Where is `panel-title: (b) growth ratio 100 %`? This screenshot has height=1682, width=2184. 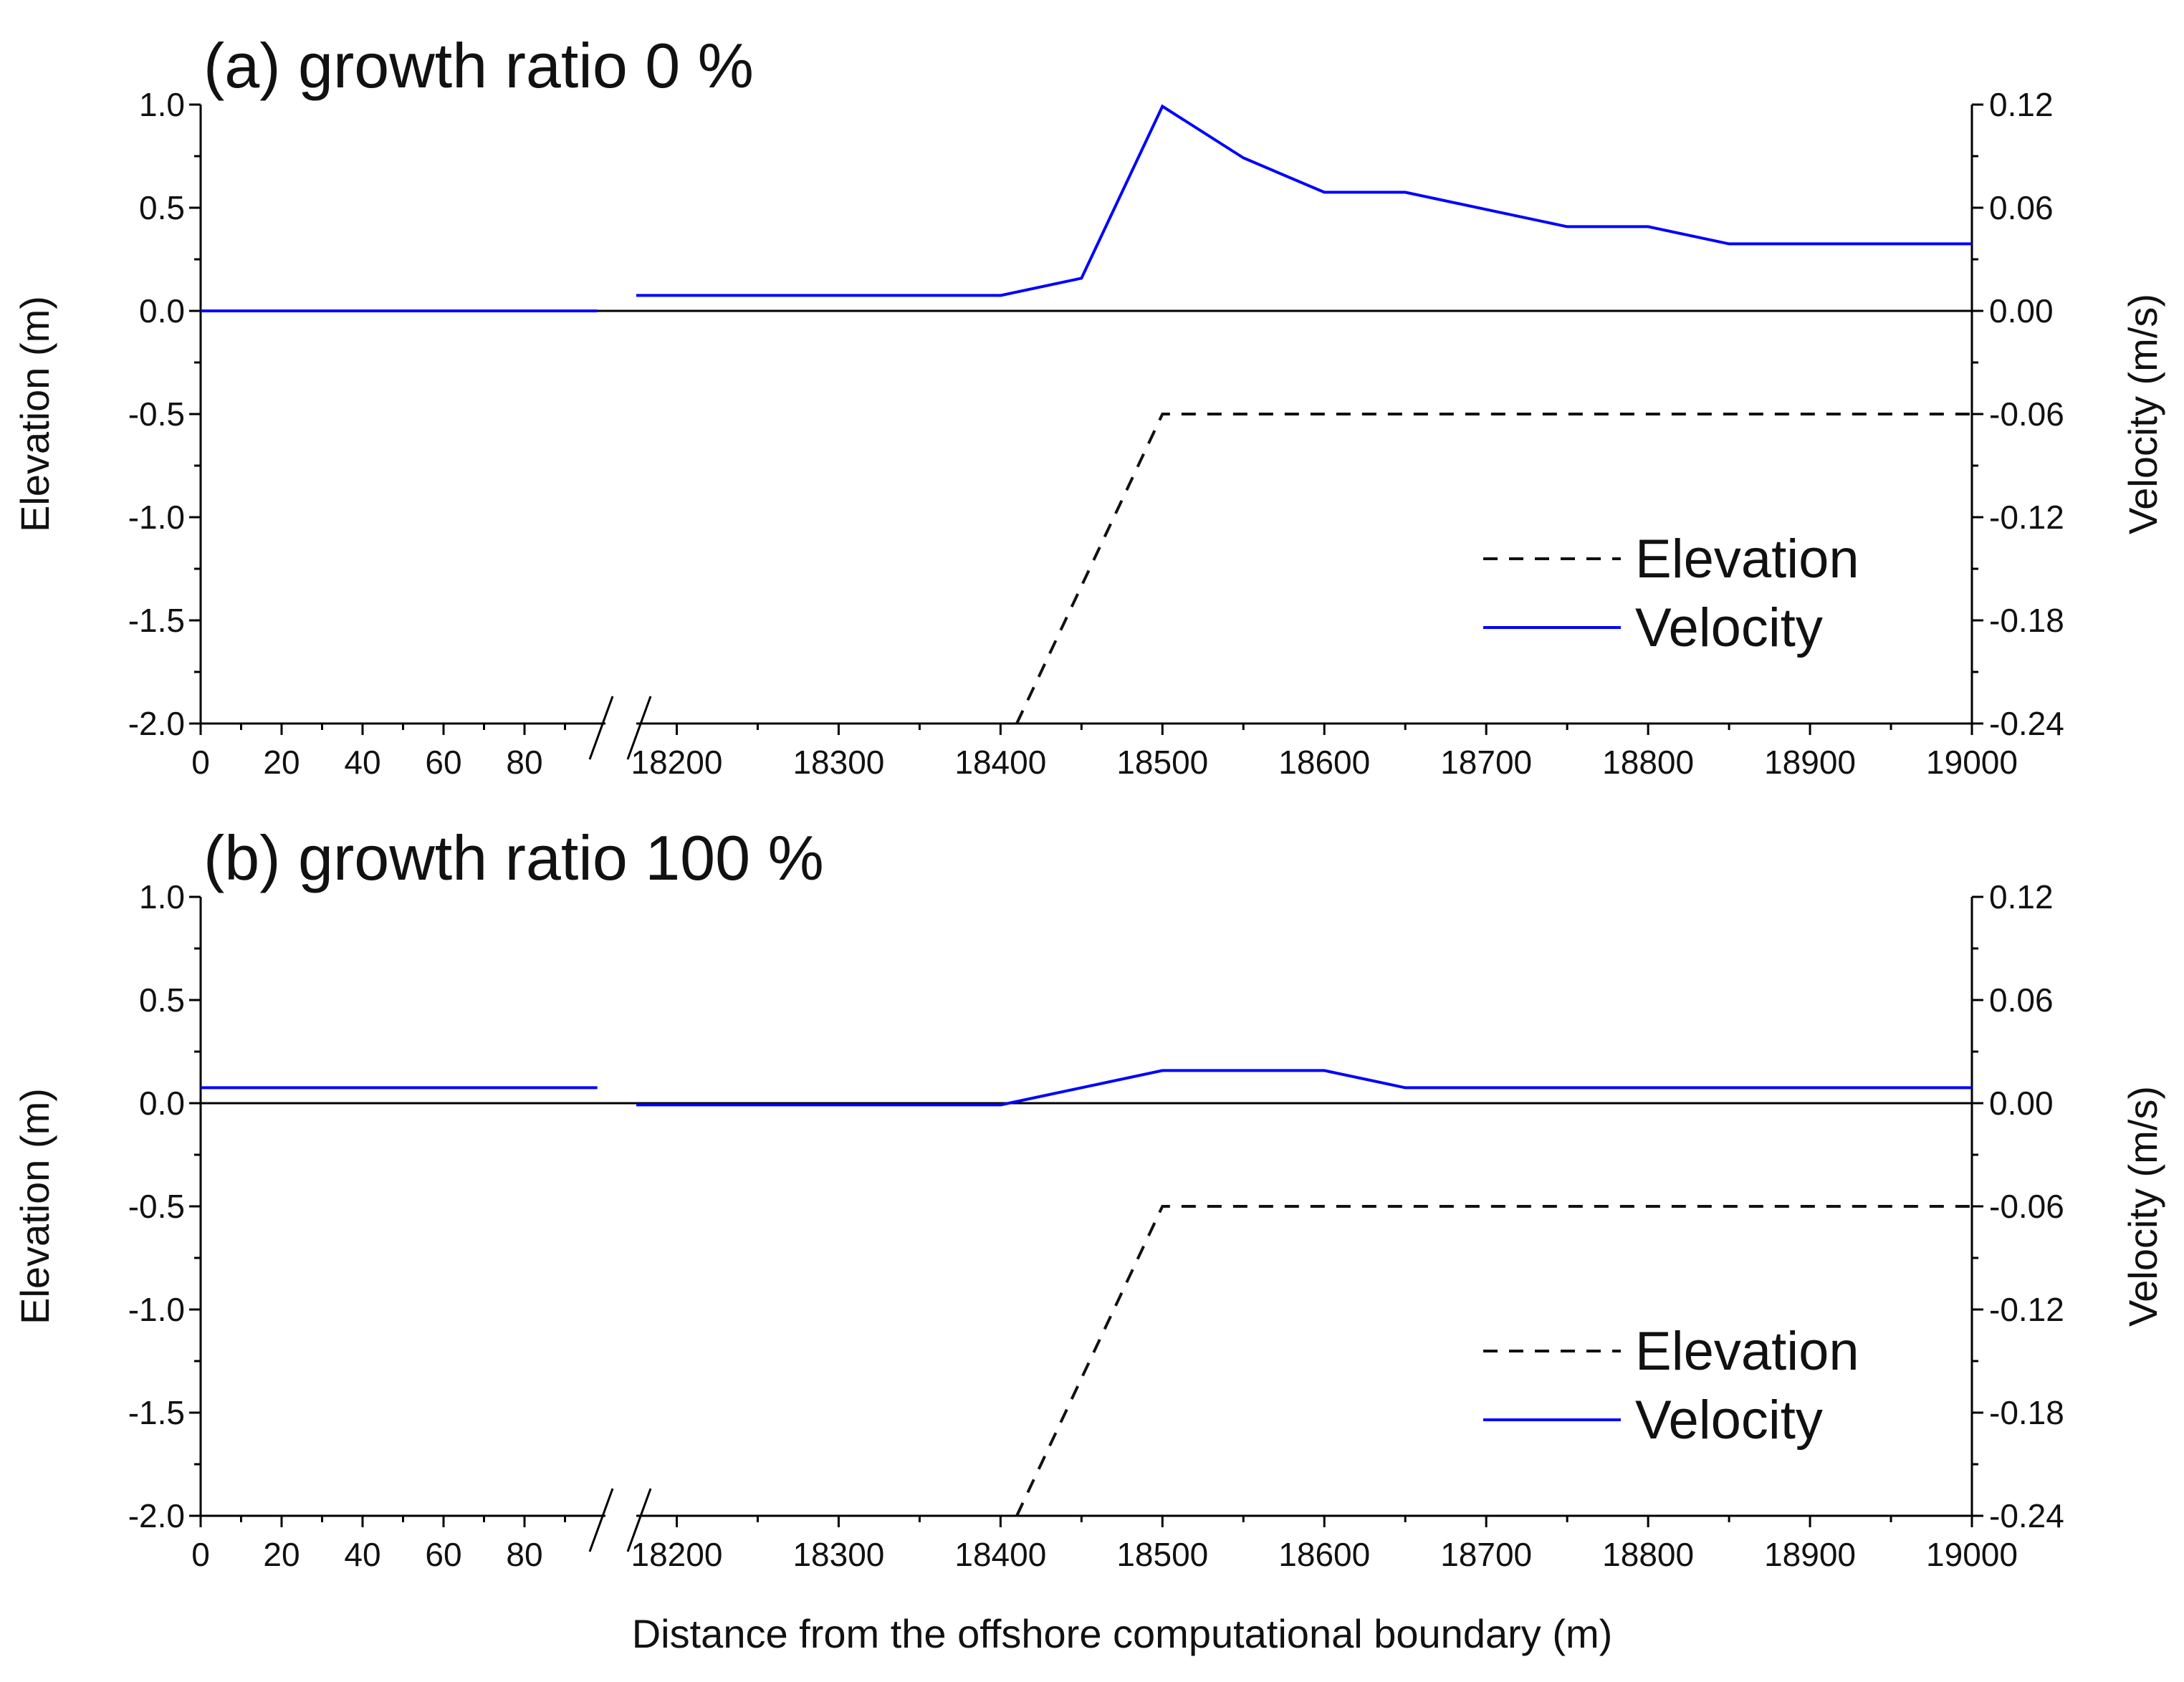
panel-title: (b) growth ratio 100 % is located at coordinates (513, 857).